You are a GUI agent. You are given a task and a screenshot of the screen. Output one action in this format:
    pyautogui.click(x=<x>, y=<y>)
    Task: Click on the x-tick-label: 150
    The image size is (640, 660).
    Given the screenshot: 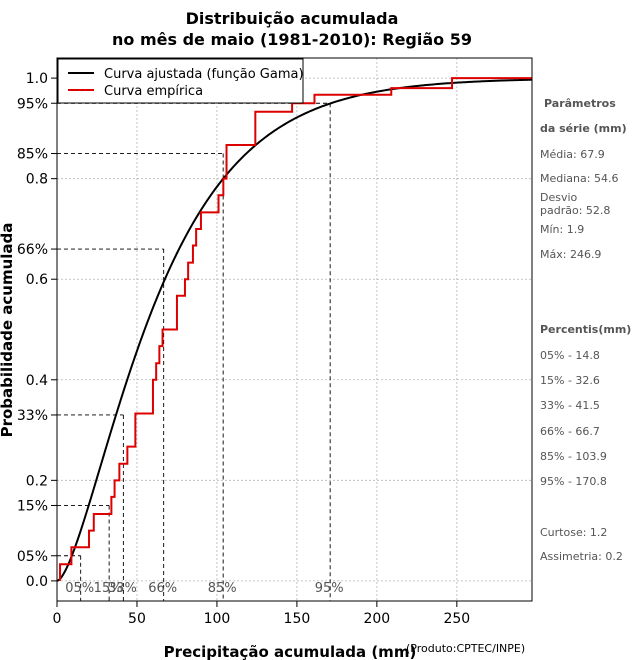 What is the action you would take?
    pyautogui.click(x=297, y=619)
    